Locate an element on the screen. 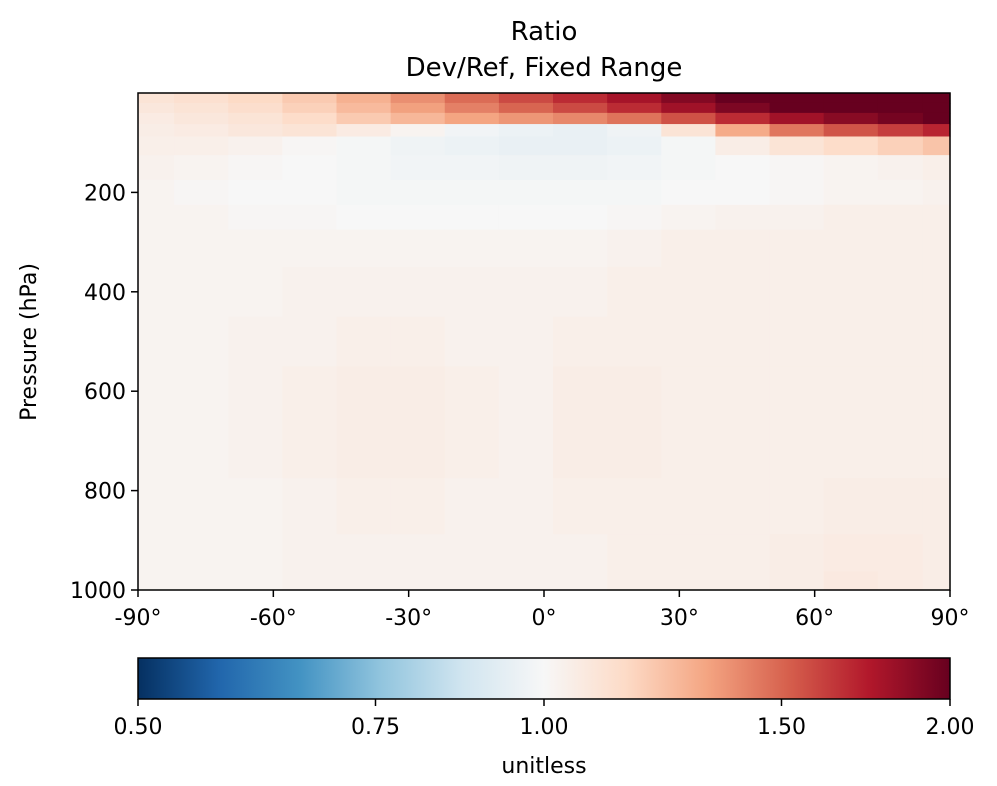 The height and width of the screenshot is (786, 997). y-tick-label: 800 is located at coordinates (105, 492).